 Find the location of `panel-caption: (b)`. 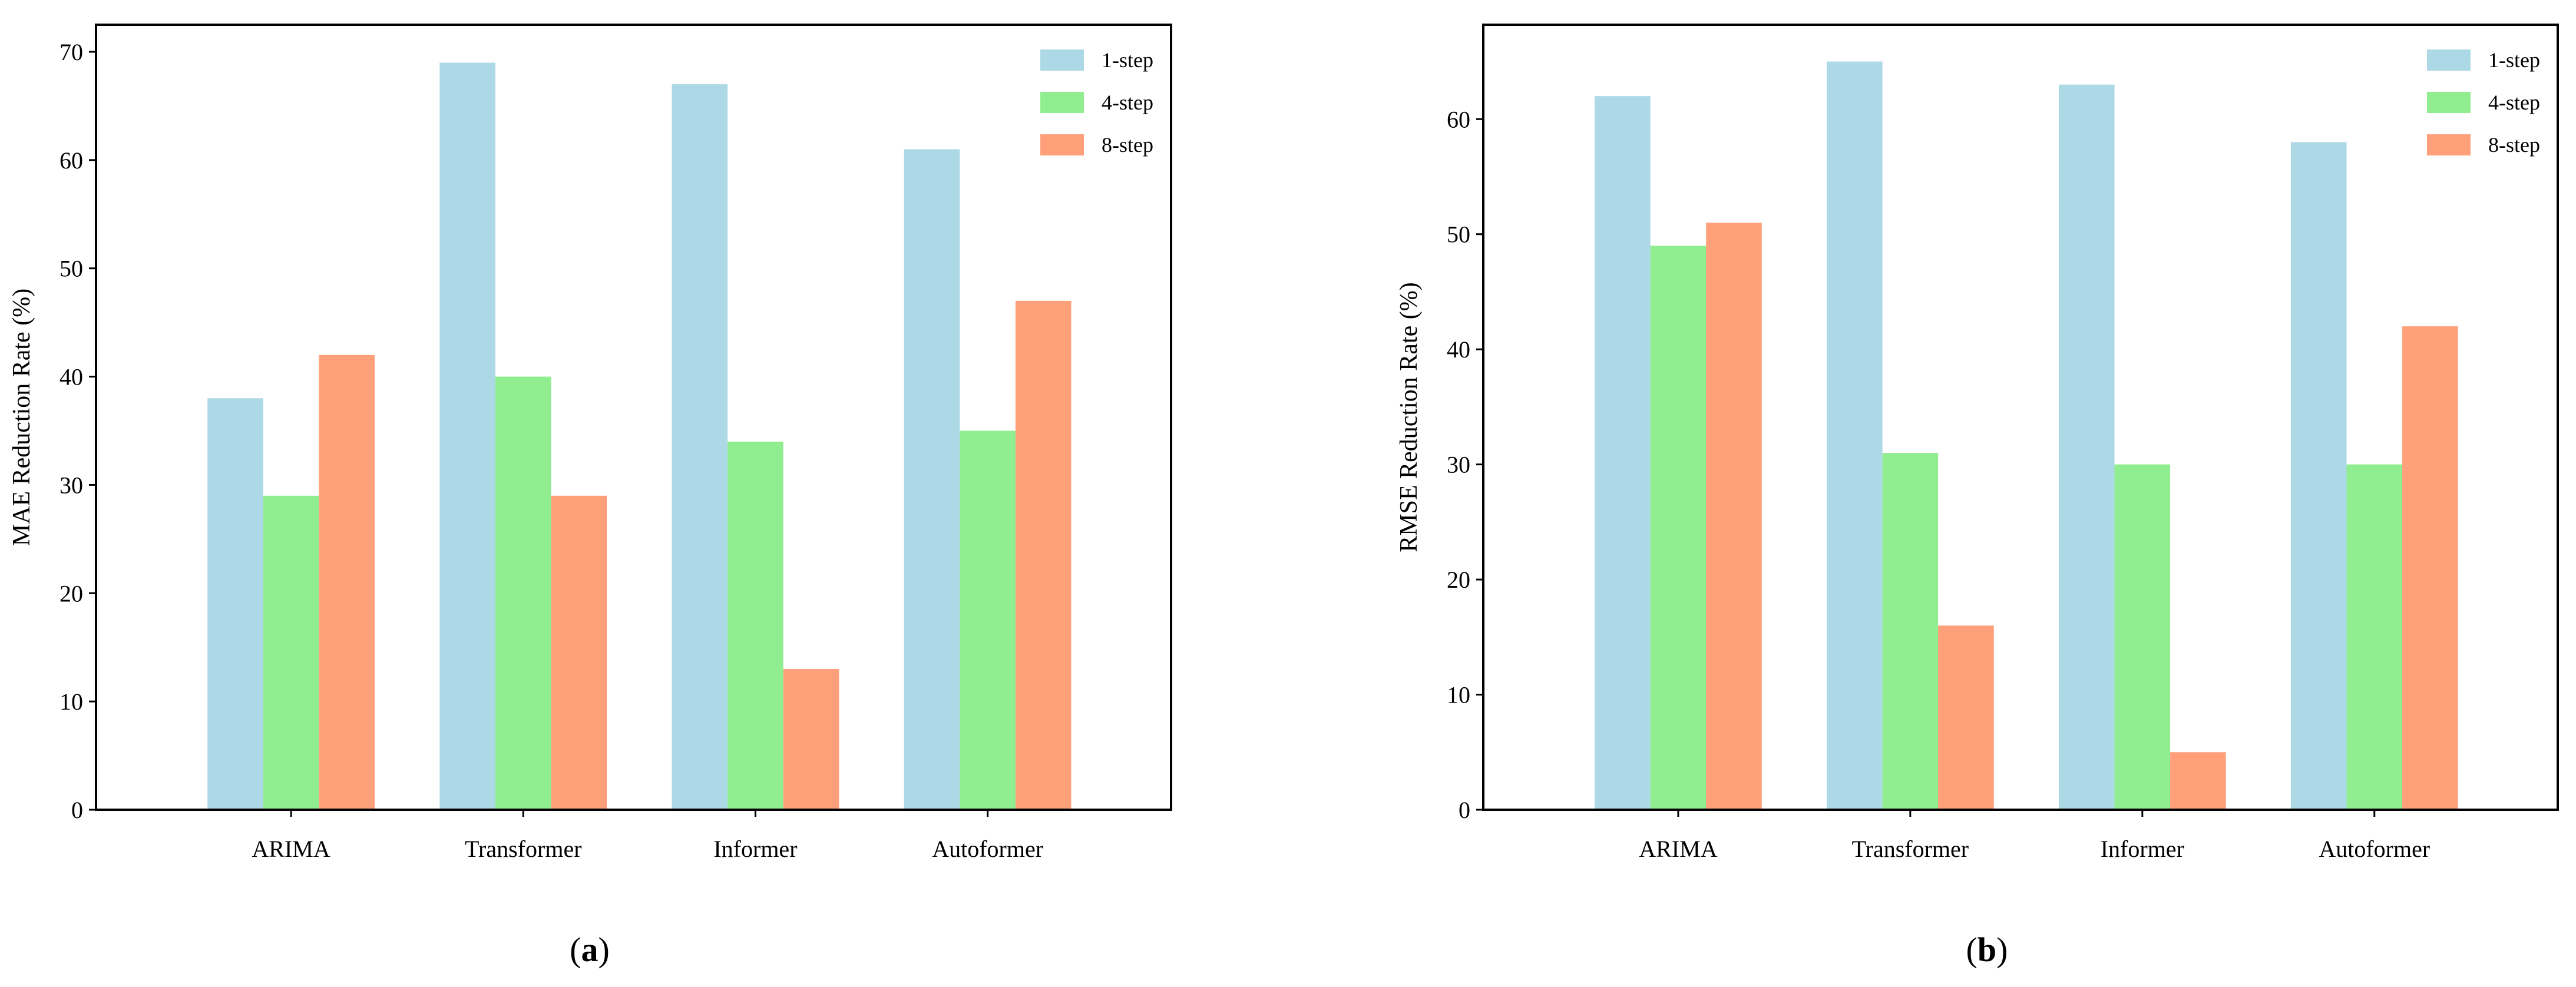

panel-caption: (b) is located at coordinates (1987, 949).